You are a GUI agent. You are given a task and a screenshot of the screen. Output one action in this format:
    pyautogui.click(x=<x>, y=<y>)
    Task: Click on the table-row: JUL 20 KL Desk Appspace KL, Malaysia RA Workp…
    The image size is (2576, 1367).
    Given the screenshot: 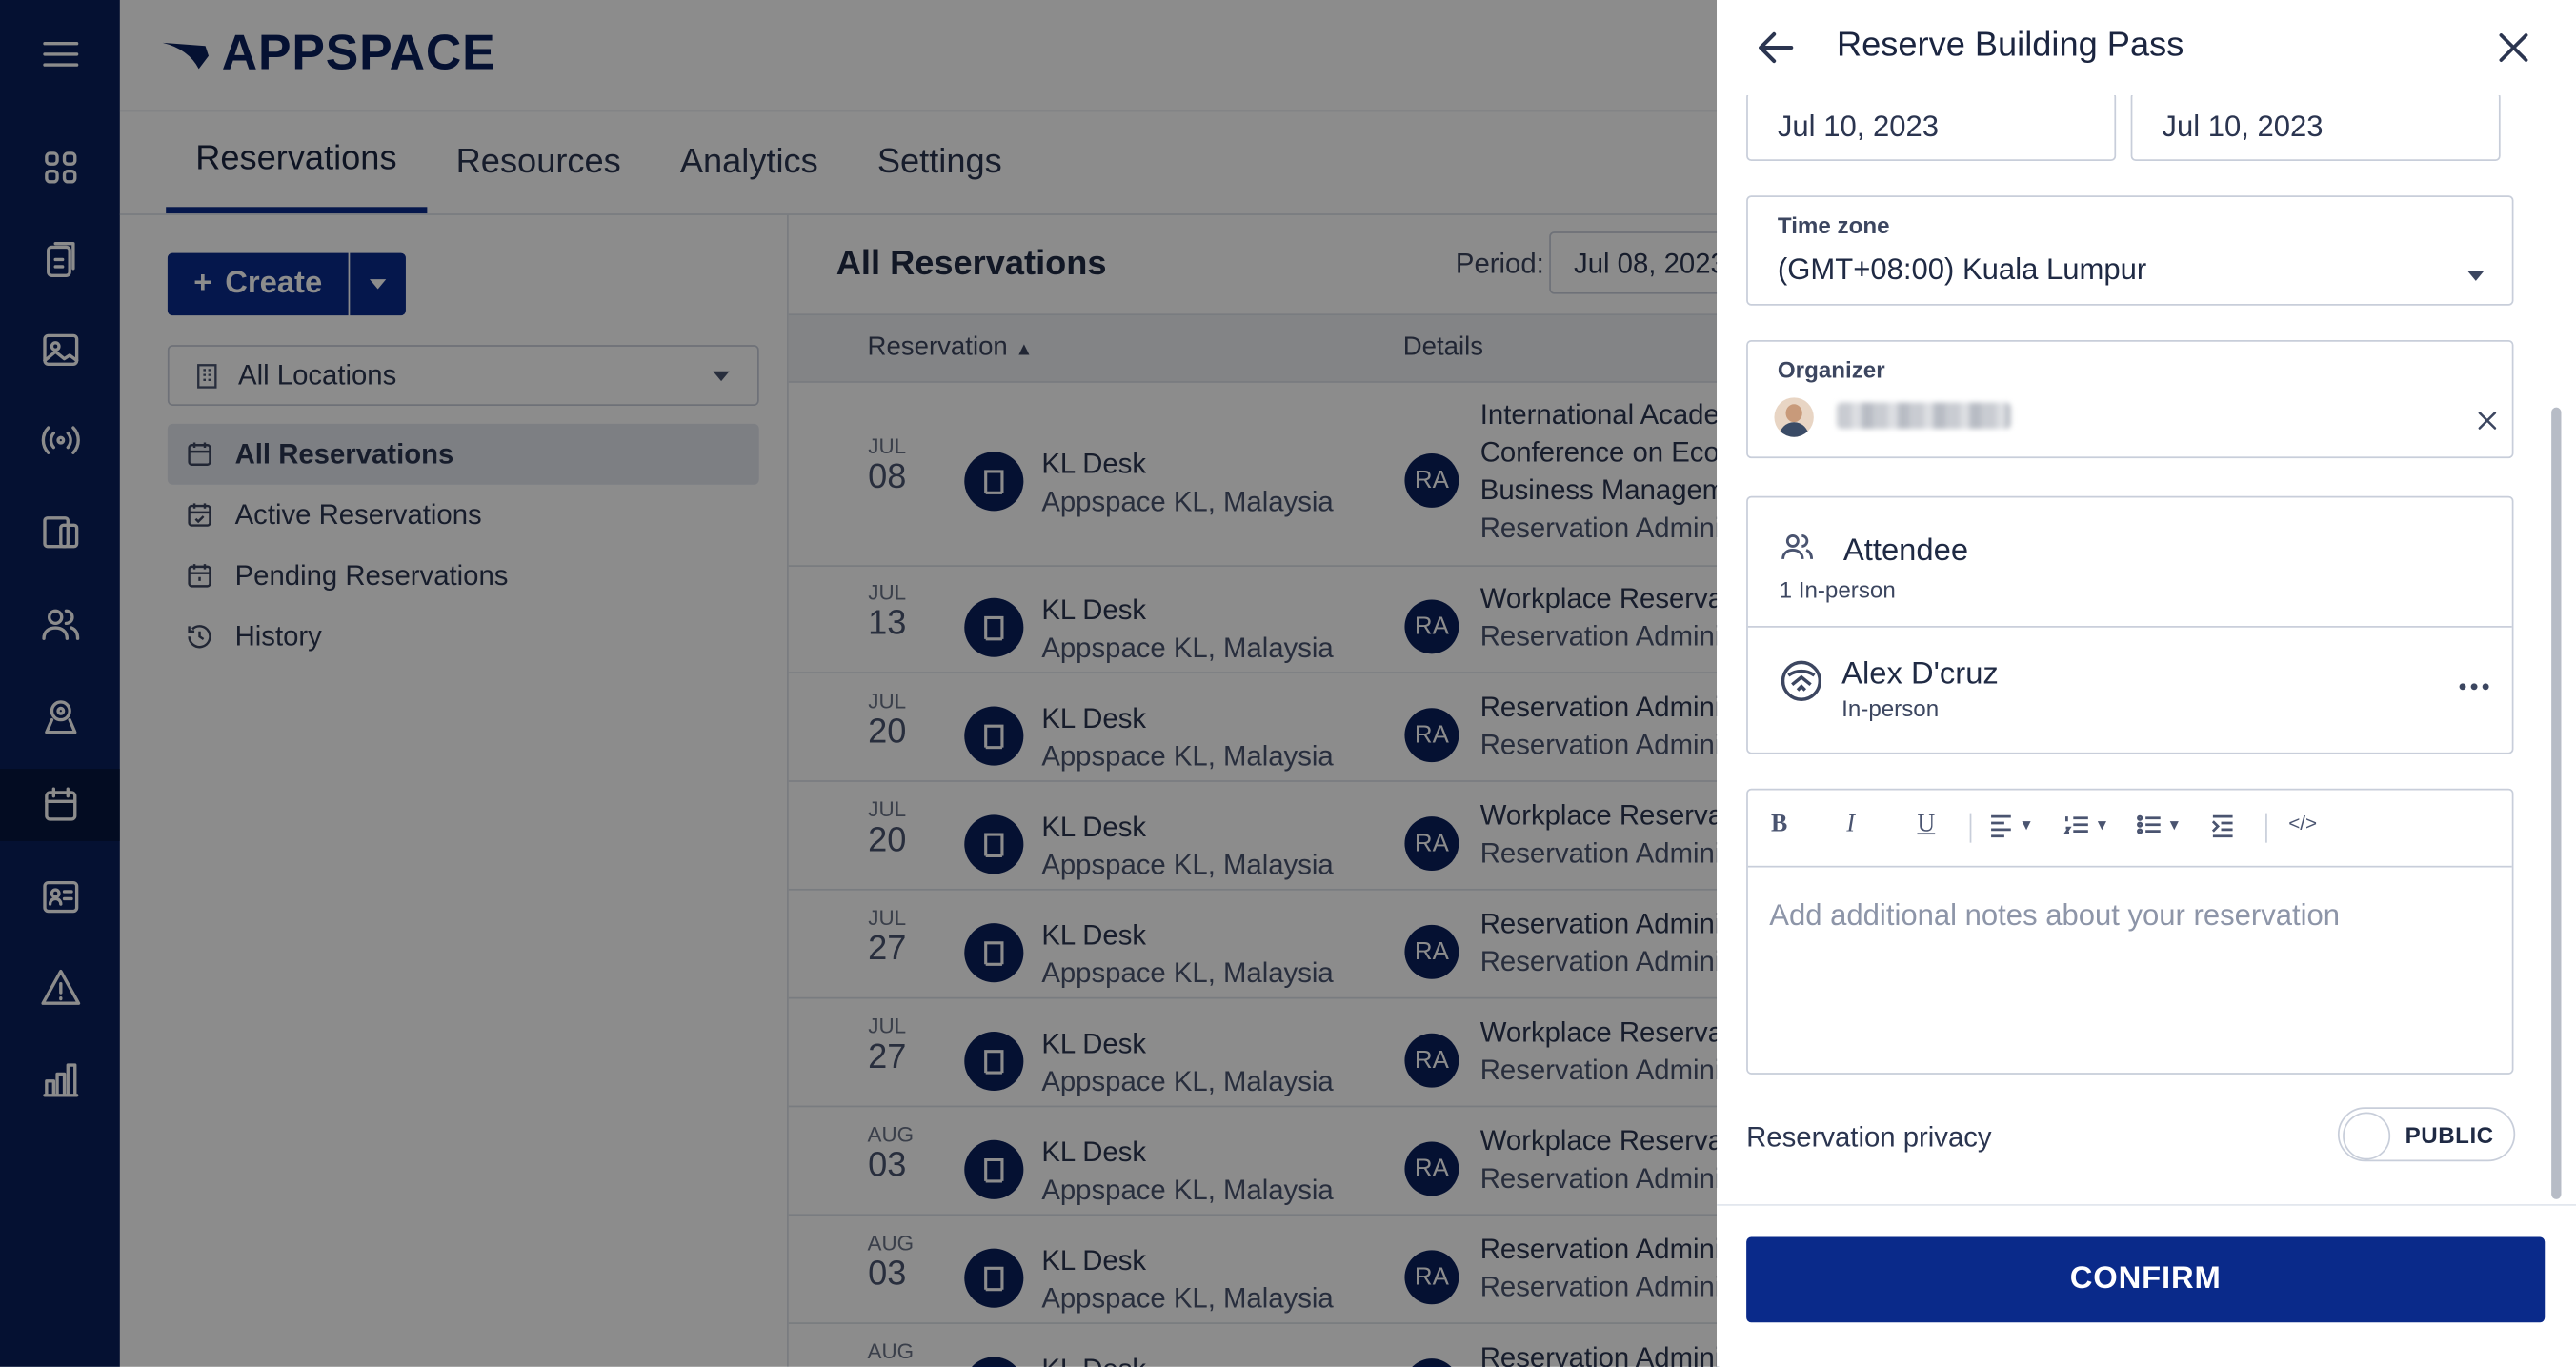 What is the action you would take?
    pyautogui.click(x=1261, y=836)
    